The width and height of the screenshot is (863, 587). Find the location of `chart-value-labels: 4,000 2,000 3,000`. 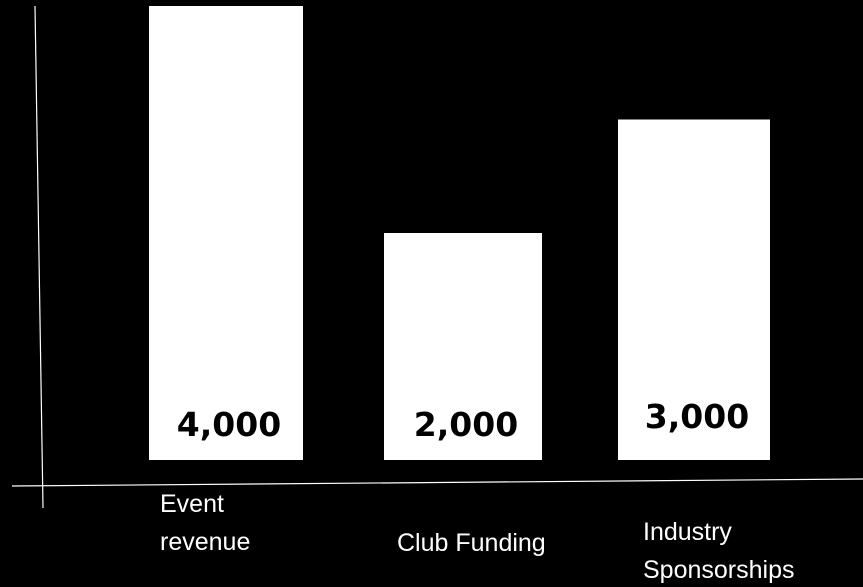

chart-value-labels: 4,000 2,000 3,000 is located at coordinates (463, 420).